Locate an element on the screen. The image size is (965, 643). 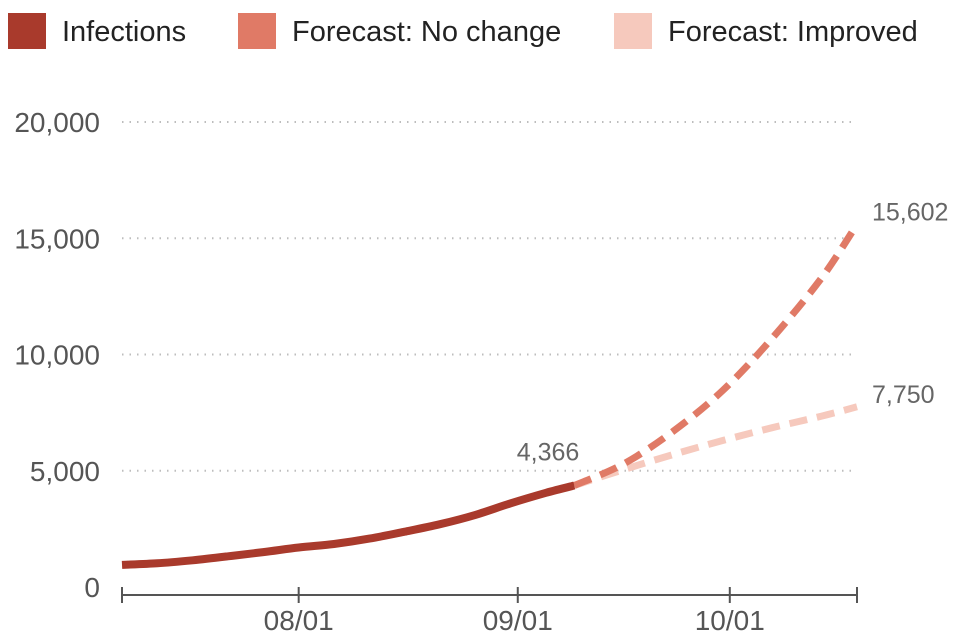
legend-label: Infections is located at coordinates (124, 32).